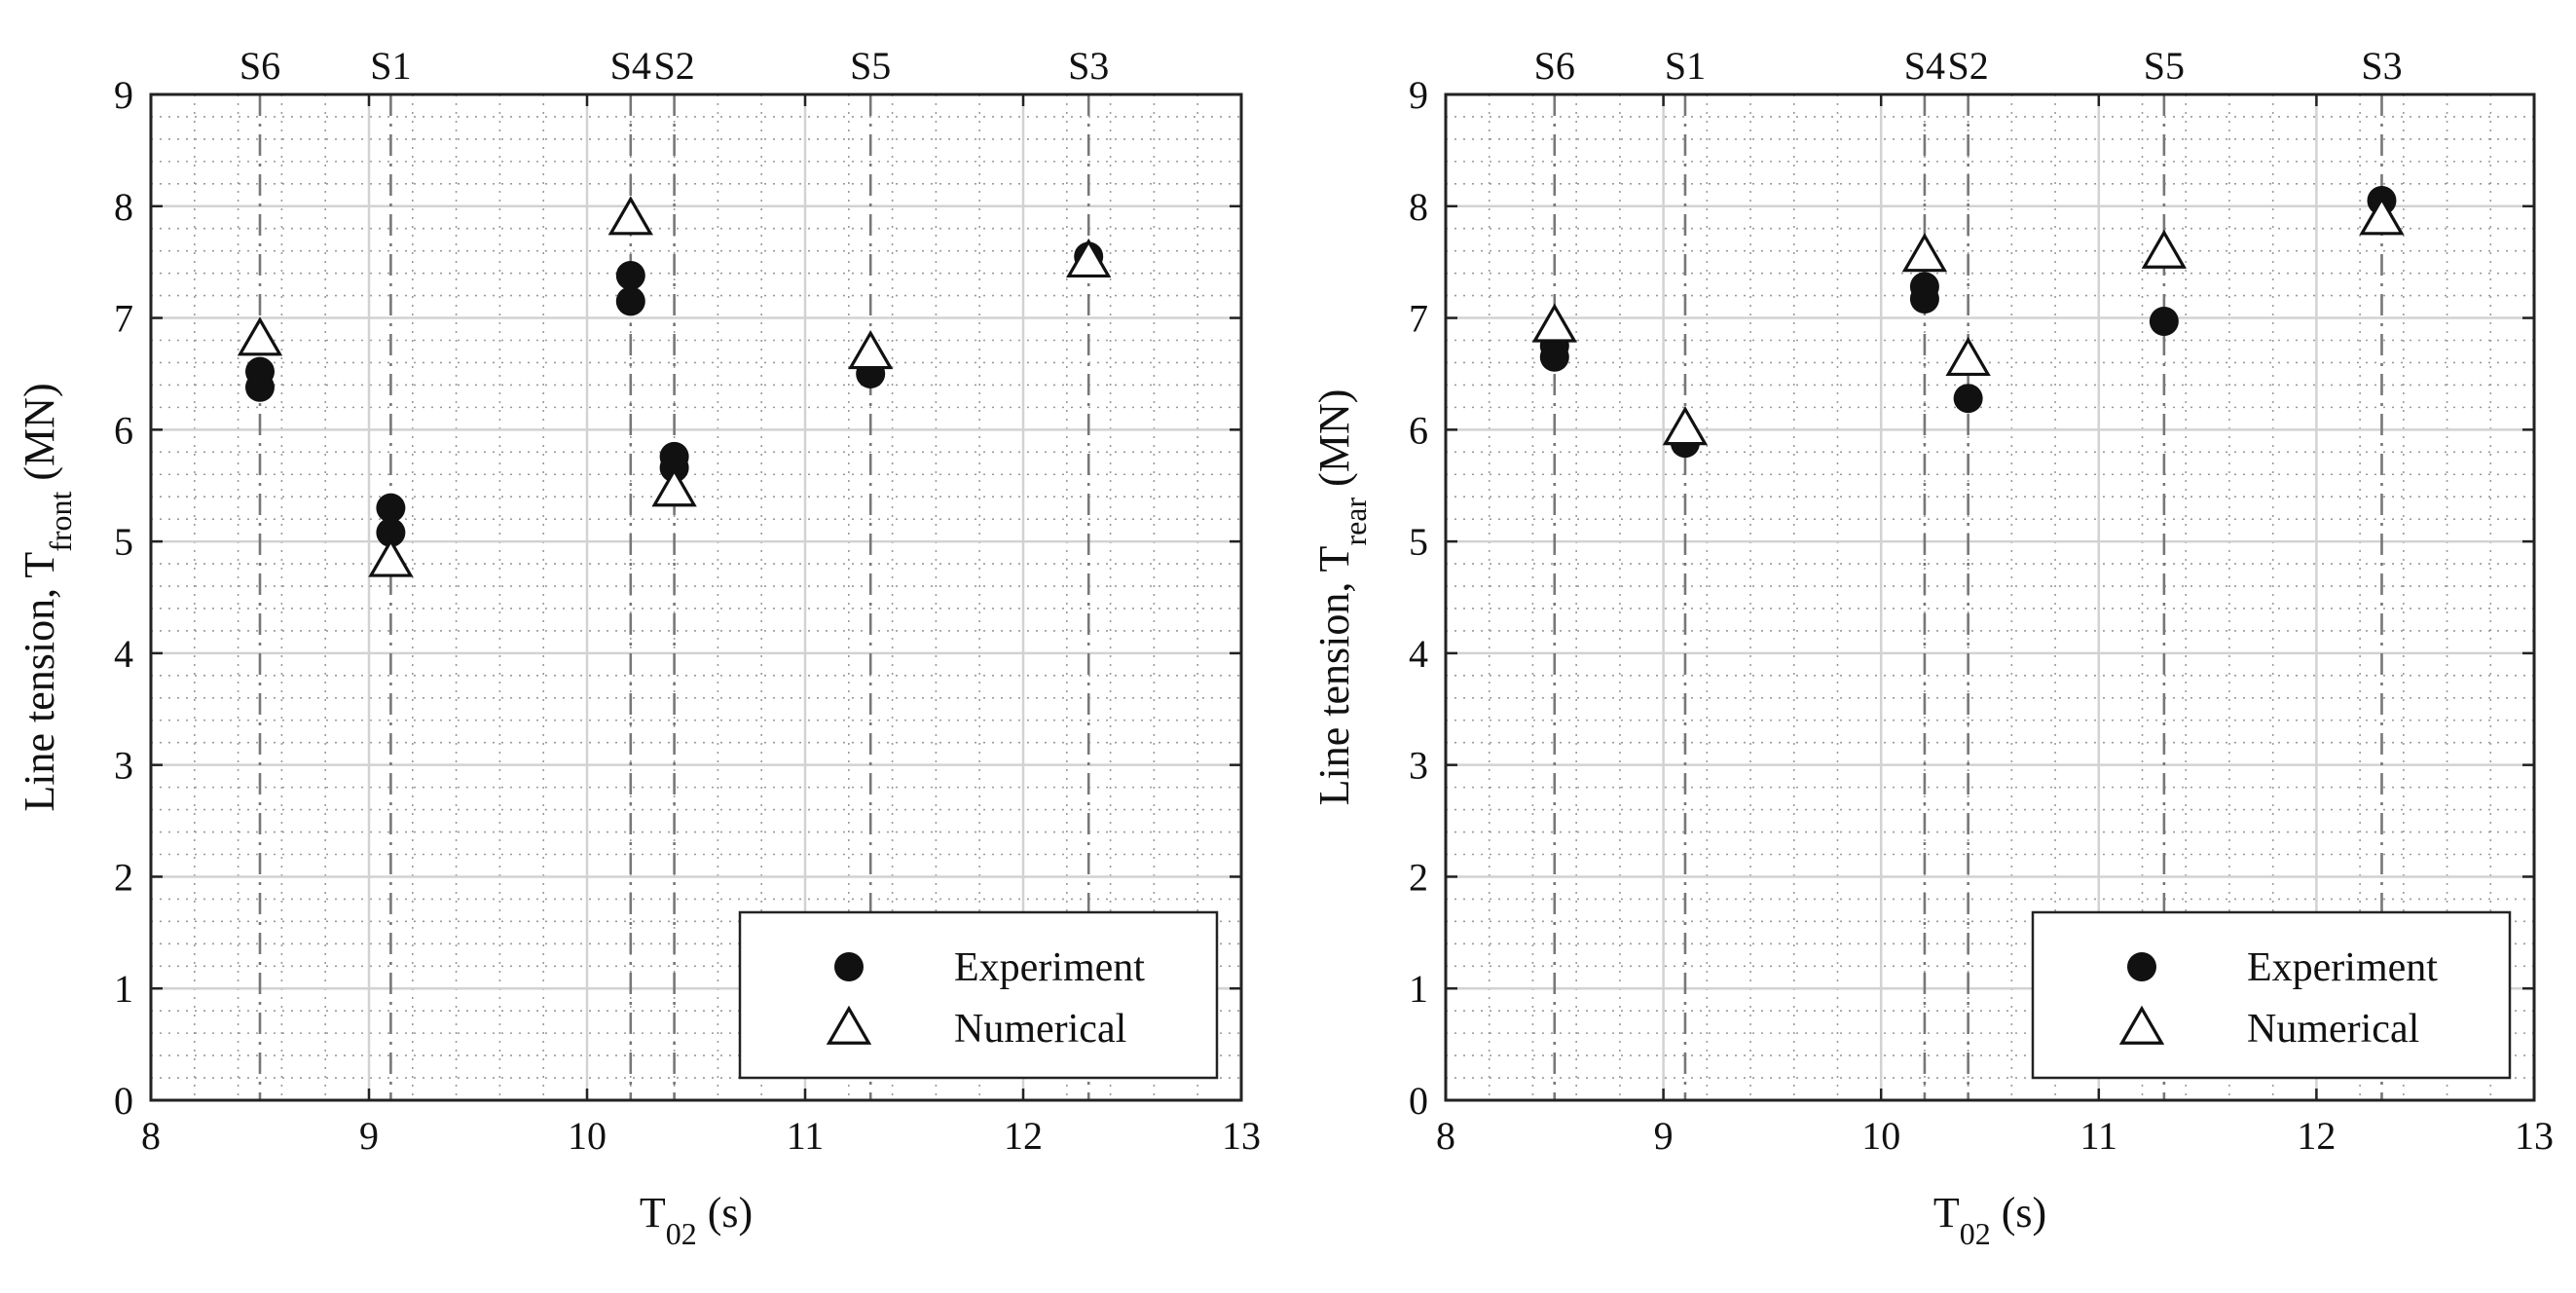  What do you see at coordinates (1341, 598) in the screenshot?
I see `y-axis-label: Line tension, Trear (MN)` at bounding box center [1341, 598].